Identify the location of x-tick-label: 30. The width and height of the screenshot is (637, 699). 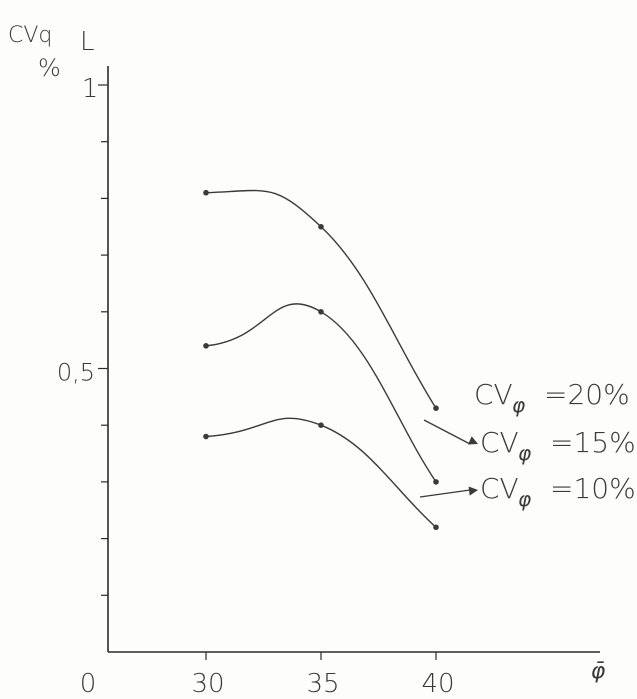
(207, 684).